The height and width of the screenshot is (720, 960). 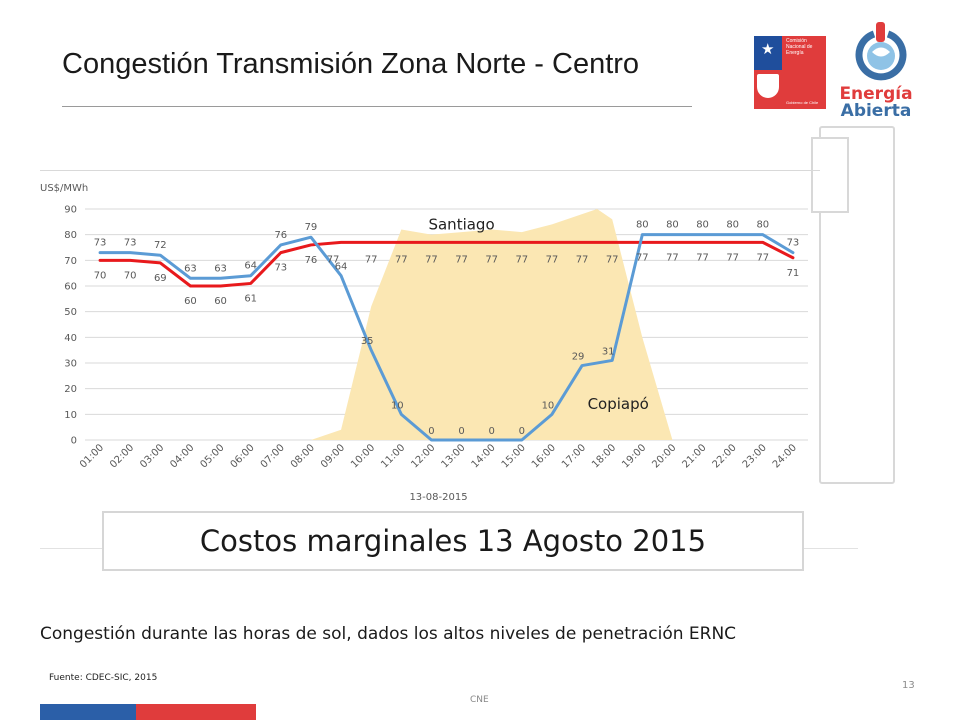 I want to click on x-tick-label: 11:00, so click(x=393, y=456).